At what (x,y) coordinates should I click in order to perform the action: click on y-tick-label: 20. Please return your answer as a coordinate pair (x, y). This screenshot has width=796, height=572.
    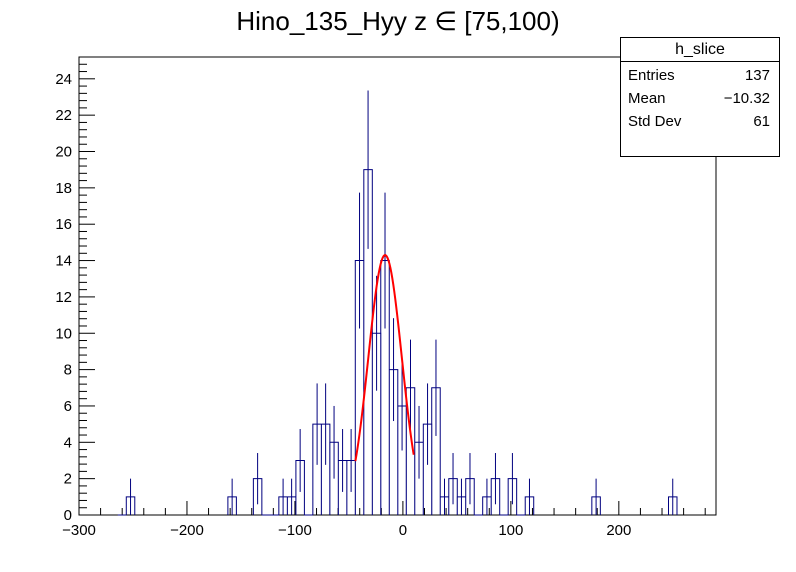
    Looking at the image, I should click on (63, 152).